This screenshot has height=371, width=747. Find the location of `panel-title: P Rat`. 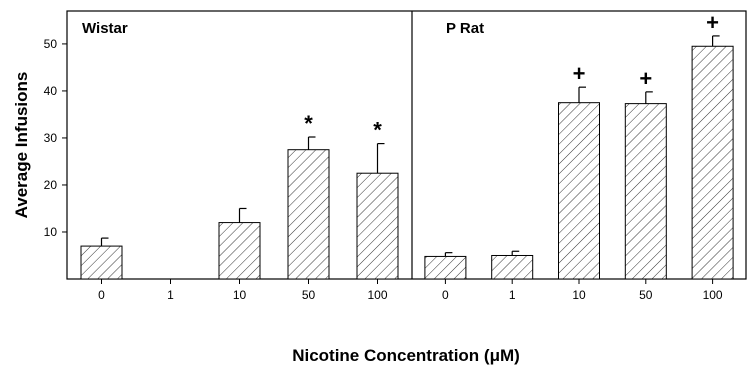

panel-title: P Rat is located at coordinates (465, 28).